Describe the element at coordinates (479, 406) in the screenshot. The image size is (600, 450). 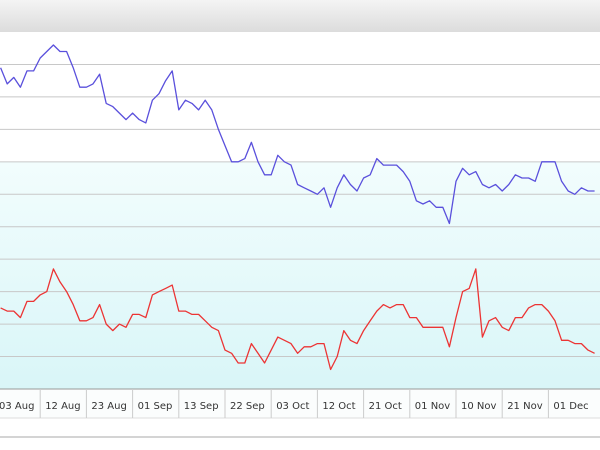
I see `x-tick-label: 10 Nov` at that location.